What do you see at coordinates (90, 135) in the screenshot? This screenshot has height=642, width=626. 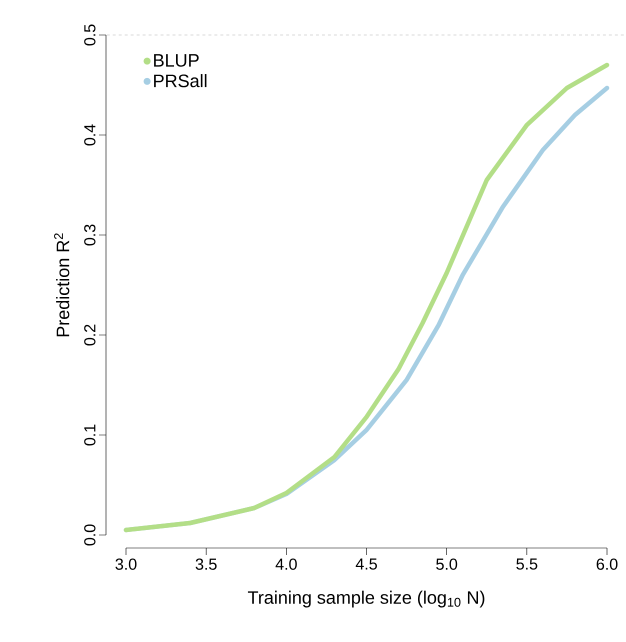 I see `y-tick-label: 0.4` at bounding box center [90, 135].